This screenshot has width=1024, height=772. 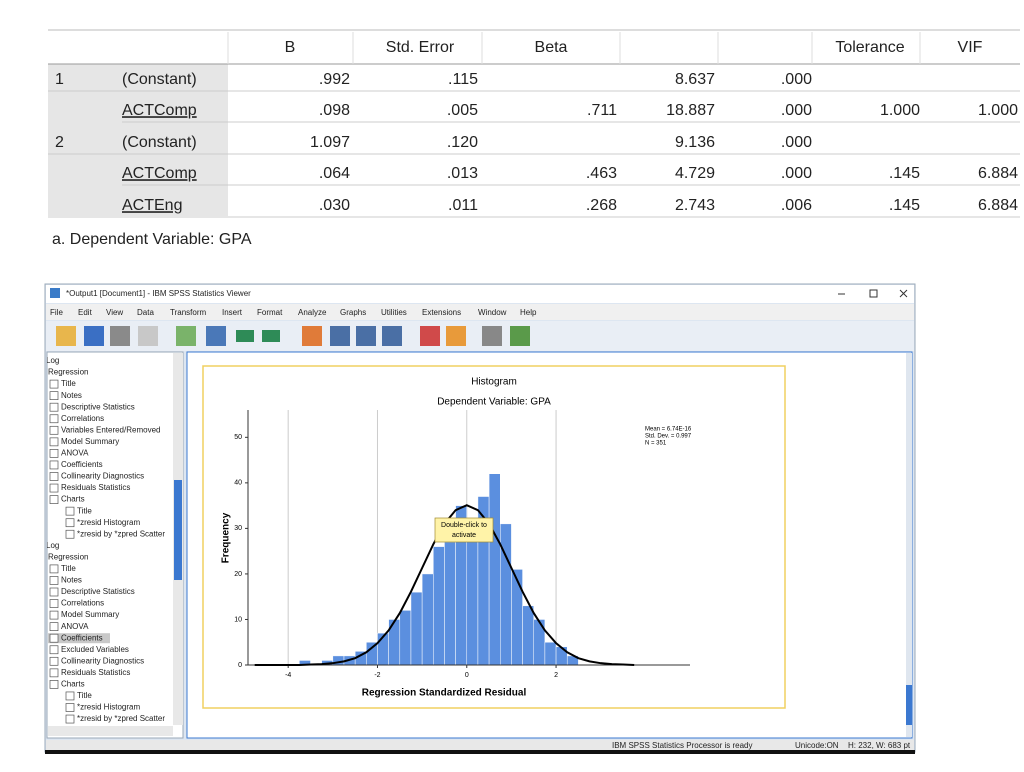 I want to click on tooltip-text: activate, so click(x=464, y=535).